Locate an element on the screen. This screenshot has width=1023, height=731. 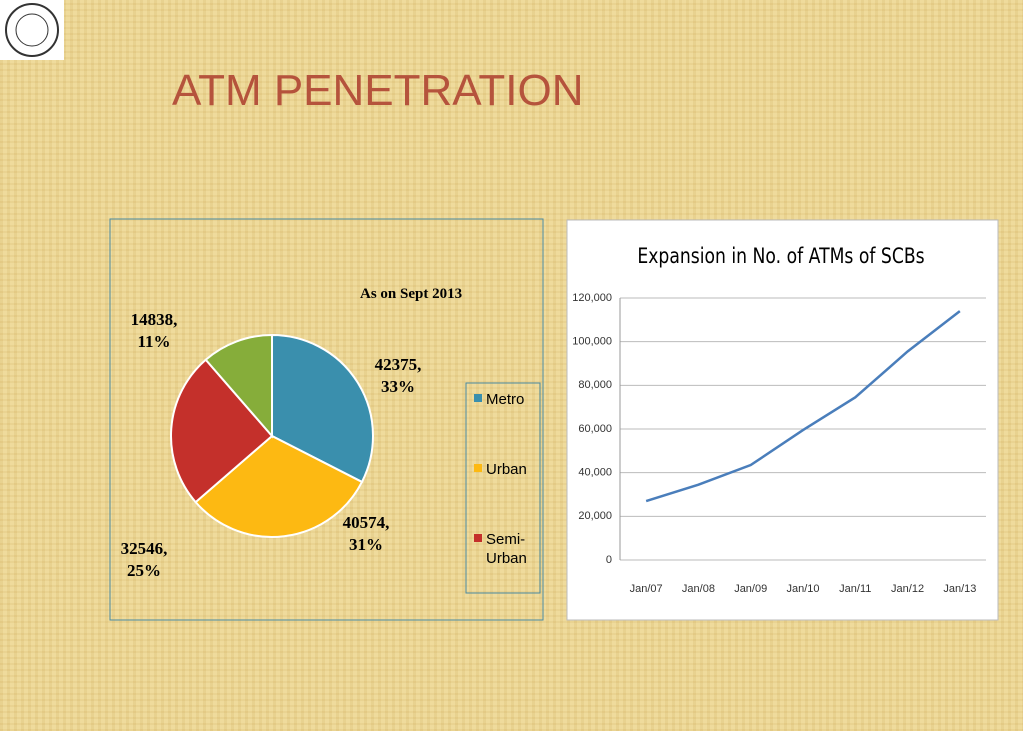
data-label: 32546, 25% is located at coordinates (144, 559).